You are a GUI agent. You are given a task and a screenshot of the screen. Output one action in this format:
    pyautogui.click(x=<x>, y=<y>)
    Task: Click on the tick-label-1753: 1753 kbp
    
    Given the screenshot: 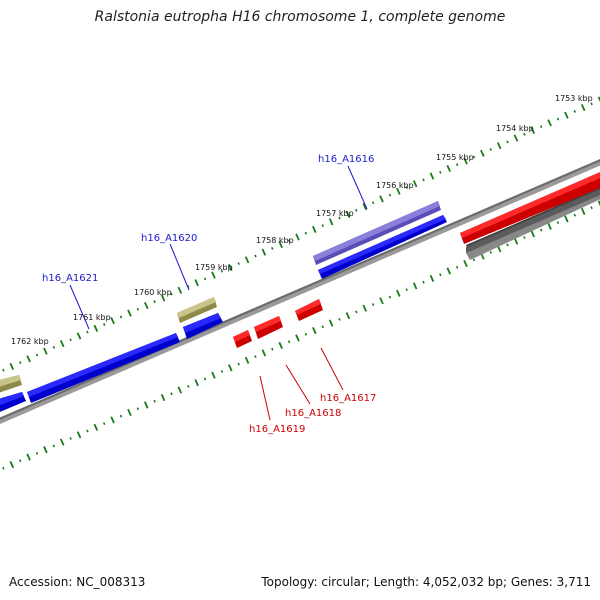 What is the action you would take?
    pyautogui.click(x=574, y=98)
    